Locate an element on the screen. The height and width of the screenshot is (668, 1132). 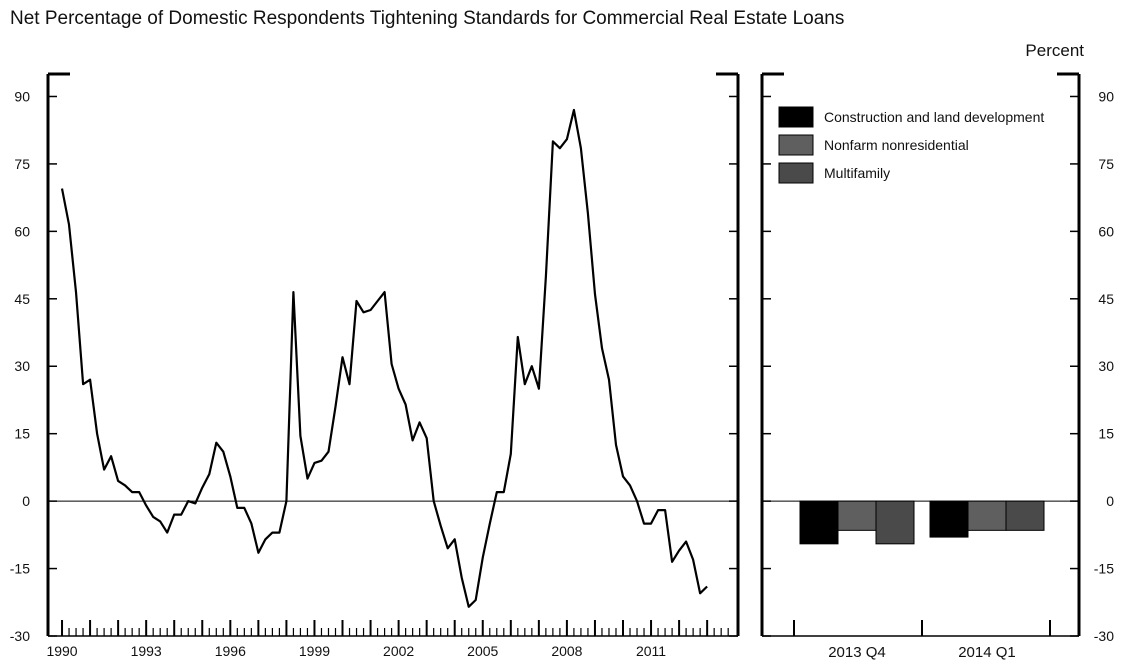
legend-label: Nonfarm nonresidential is located at coordinates (896, 145).